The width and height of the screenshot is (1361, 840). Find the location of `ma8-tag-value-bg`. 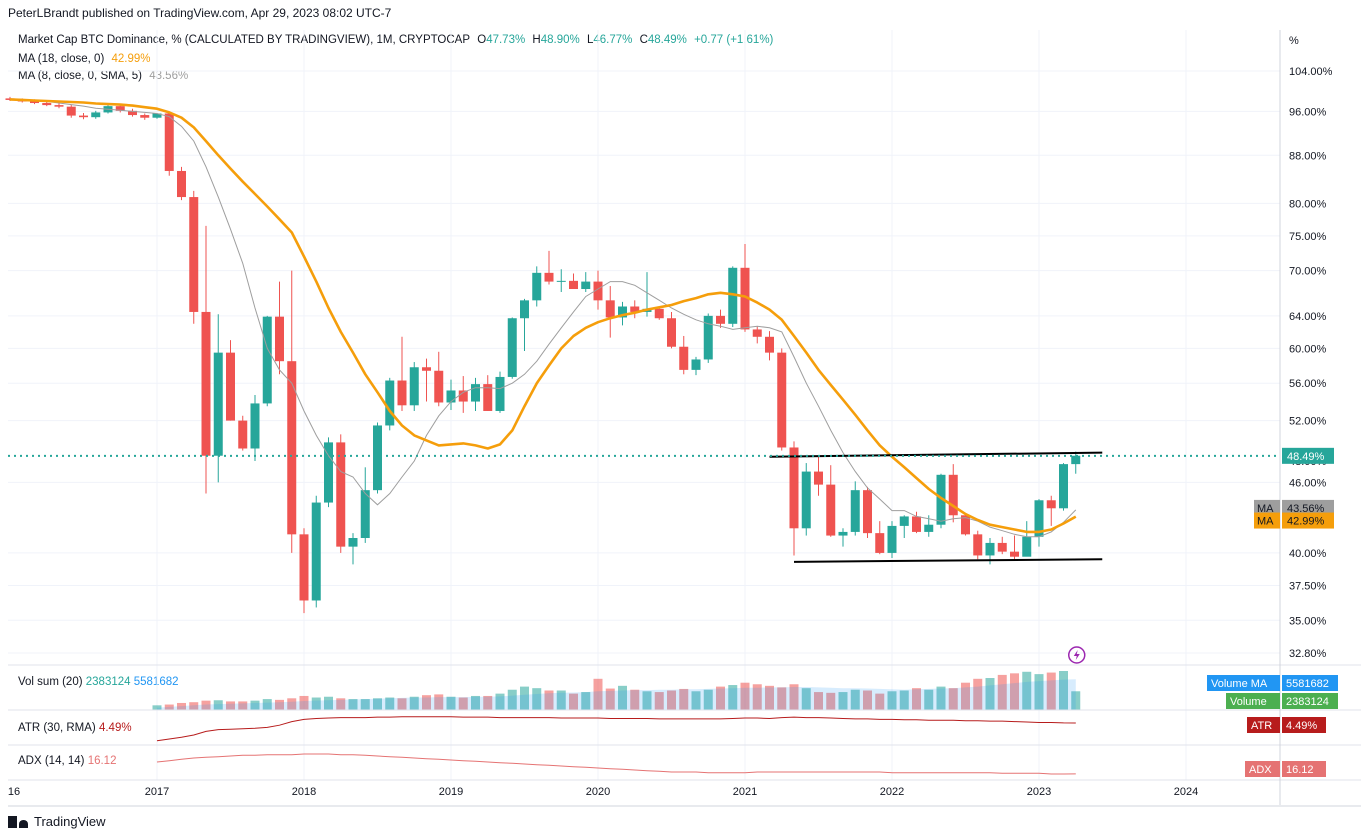

ma8-tag-value-bg is located at coordinates (1308, 507).